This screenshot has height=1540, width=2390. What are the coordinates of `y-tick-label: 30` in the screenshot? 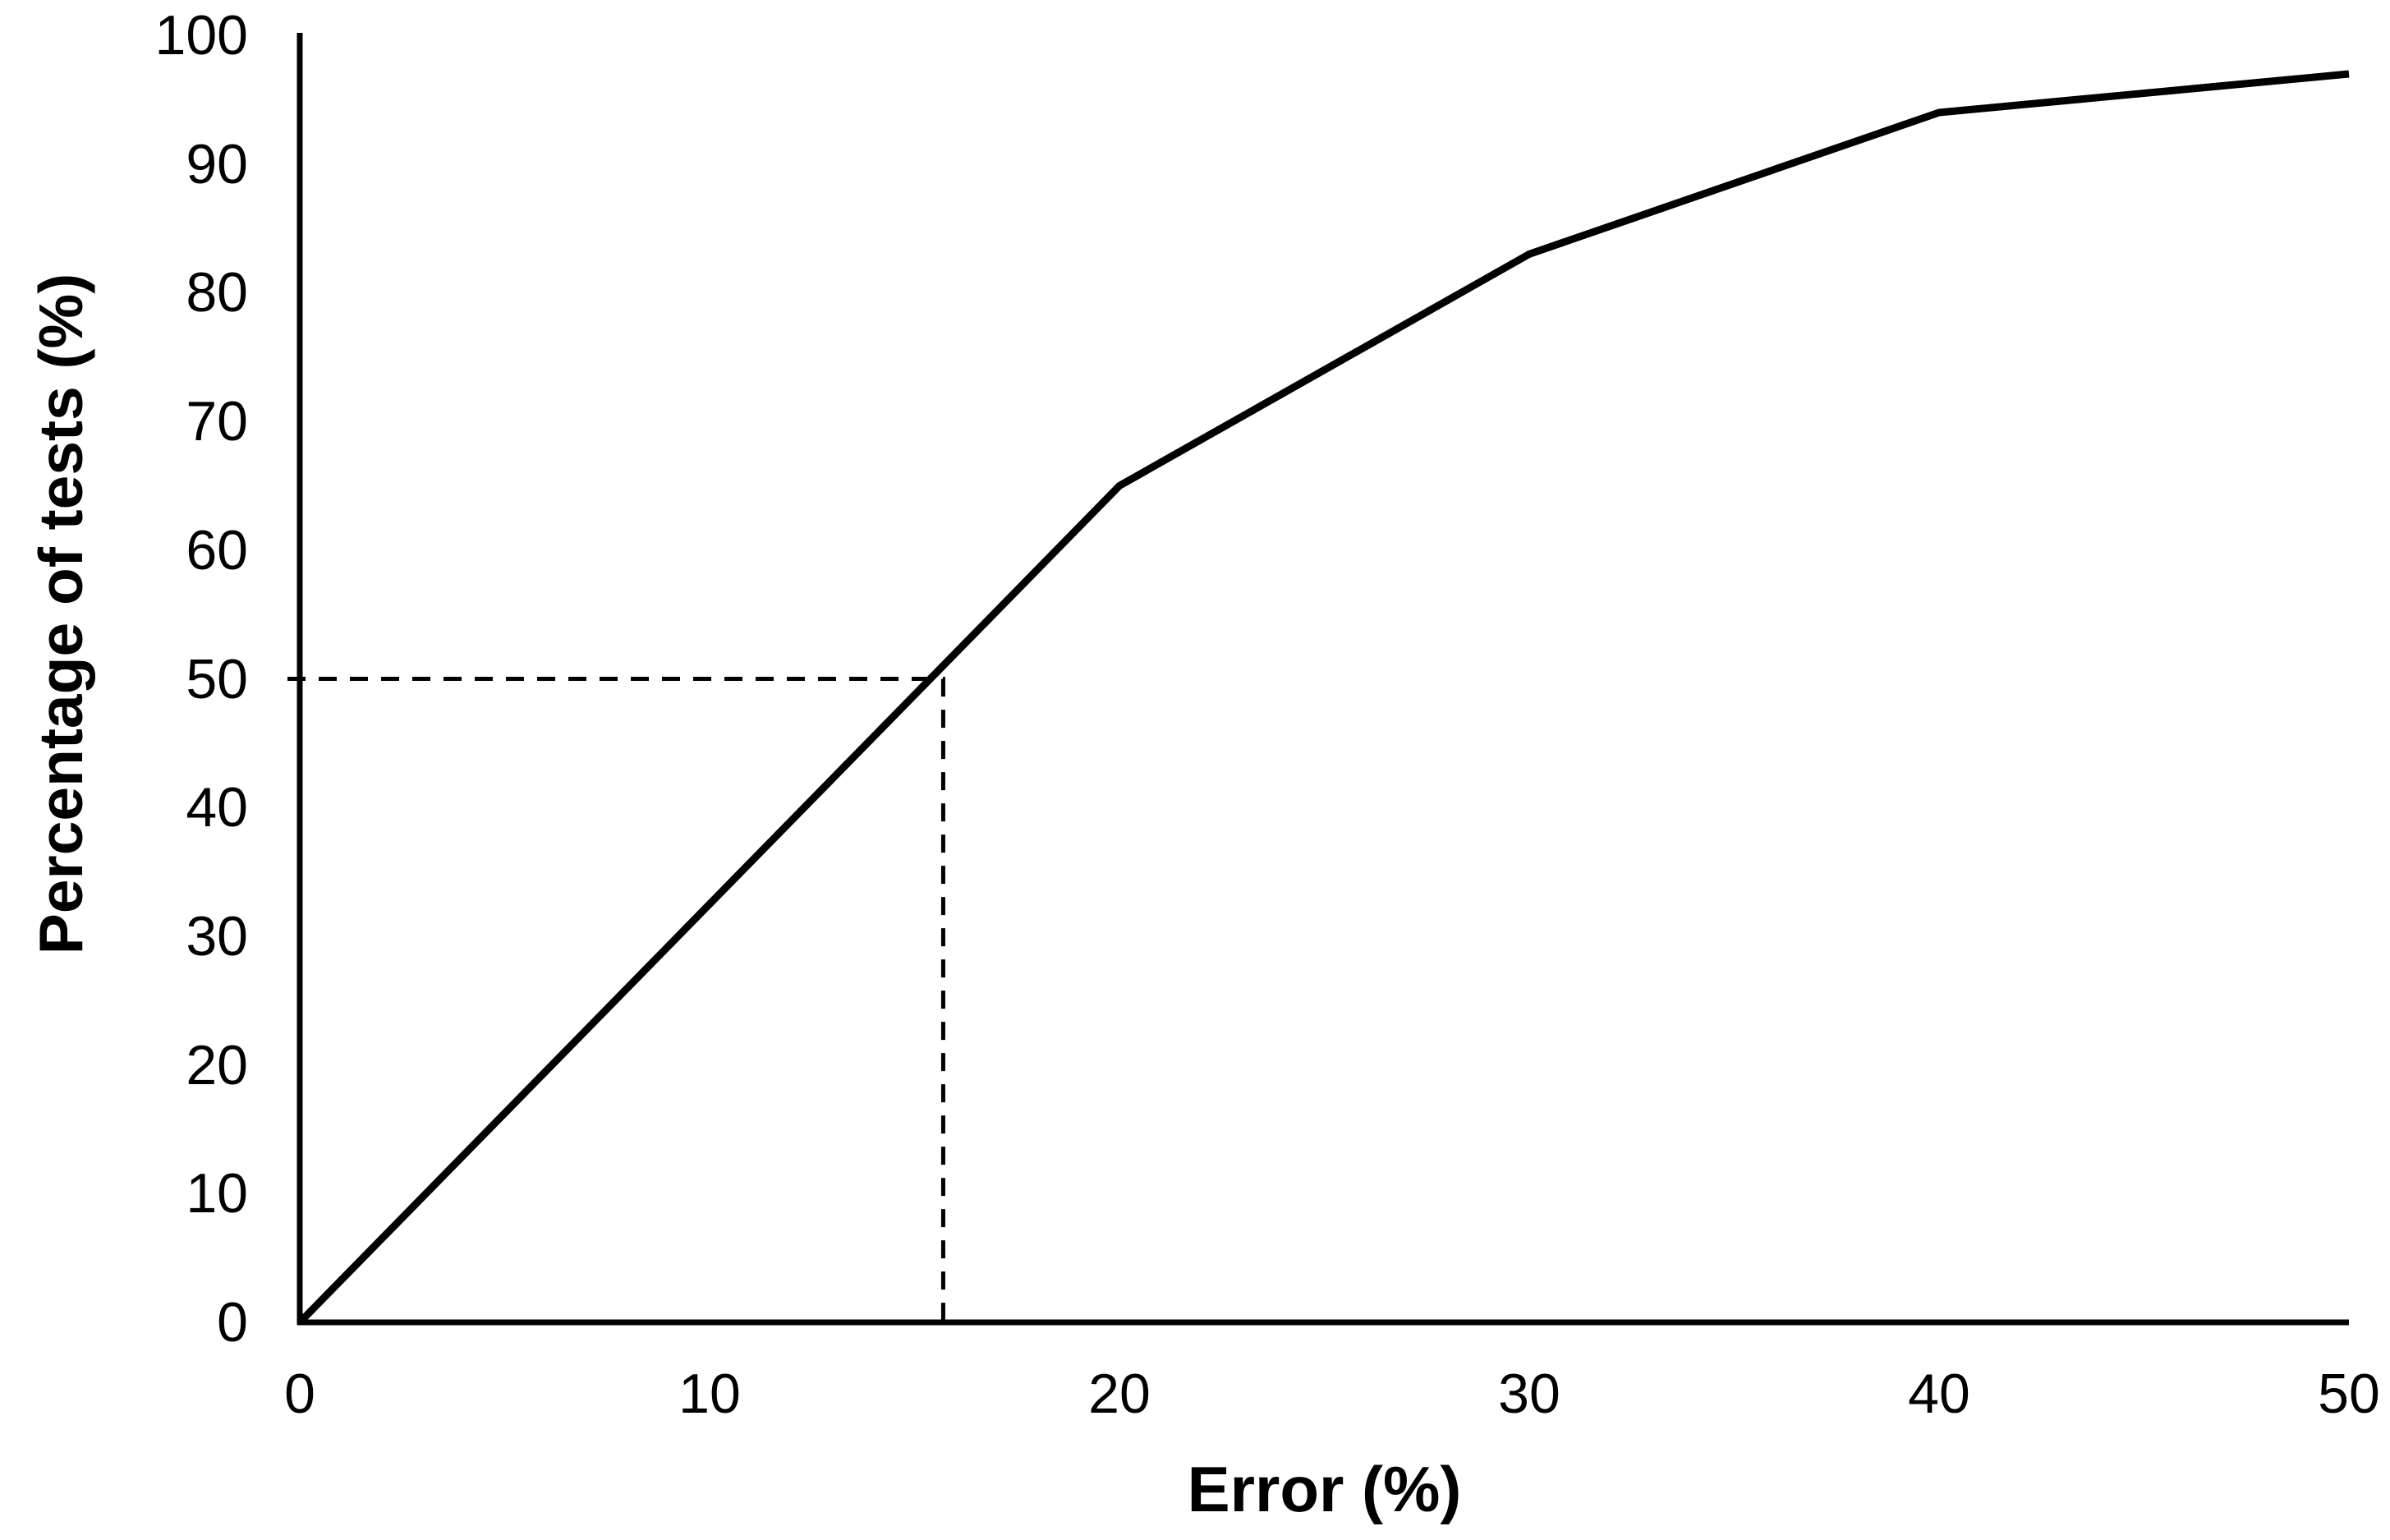 It's located at (217, 936).